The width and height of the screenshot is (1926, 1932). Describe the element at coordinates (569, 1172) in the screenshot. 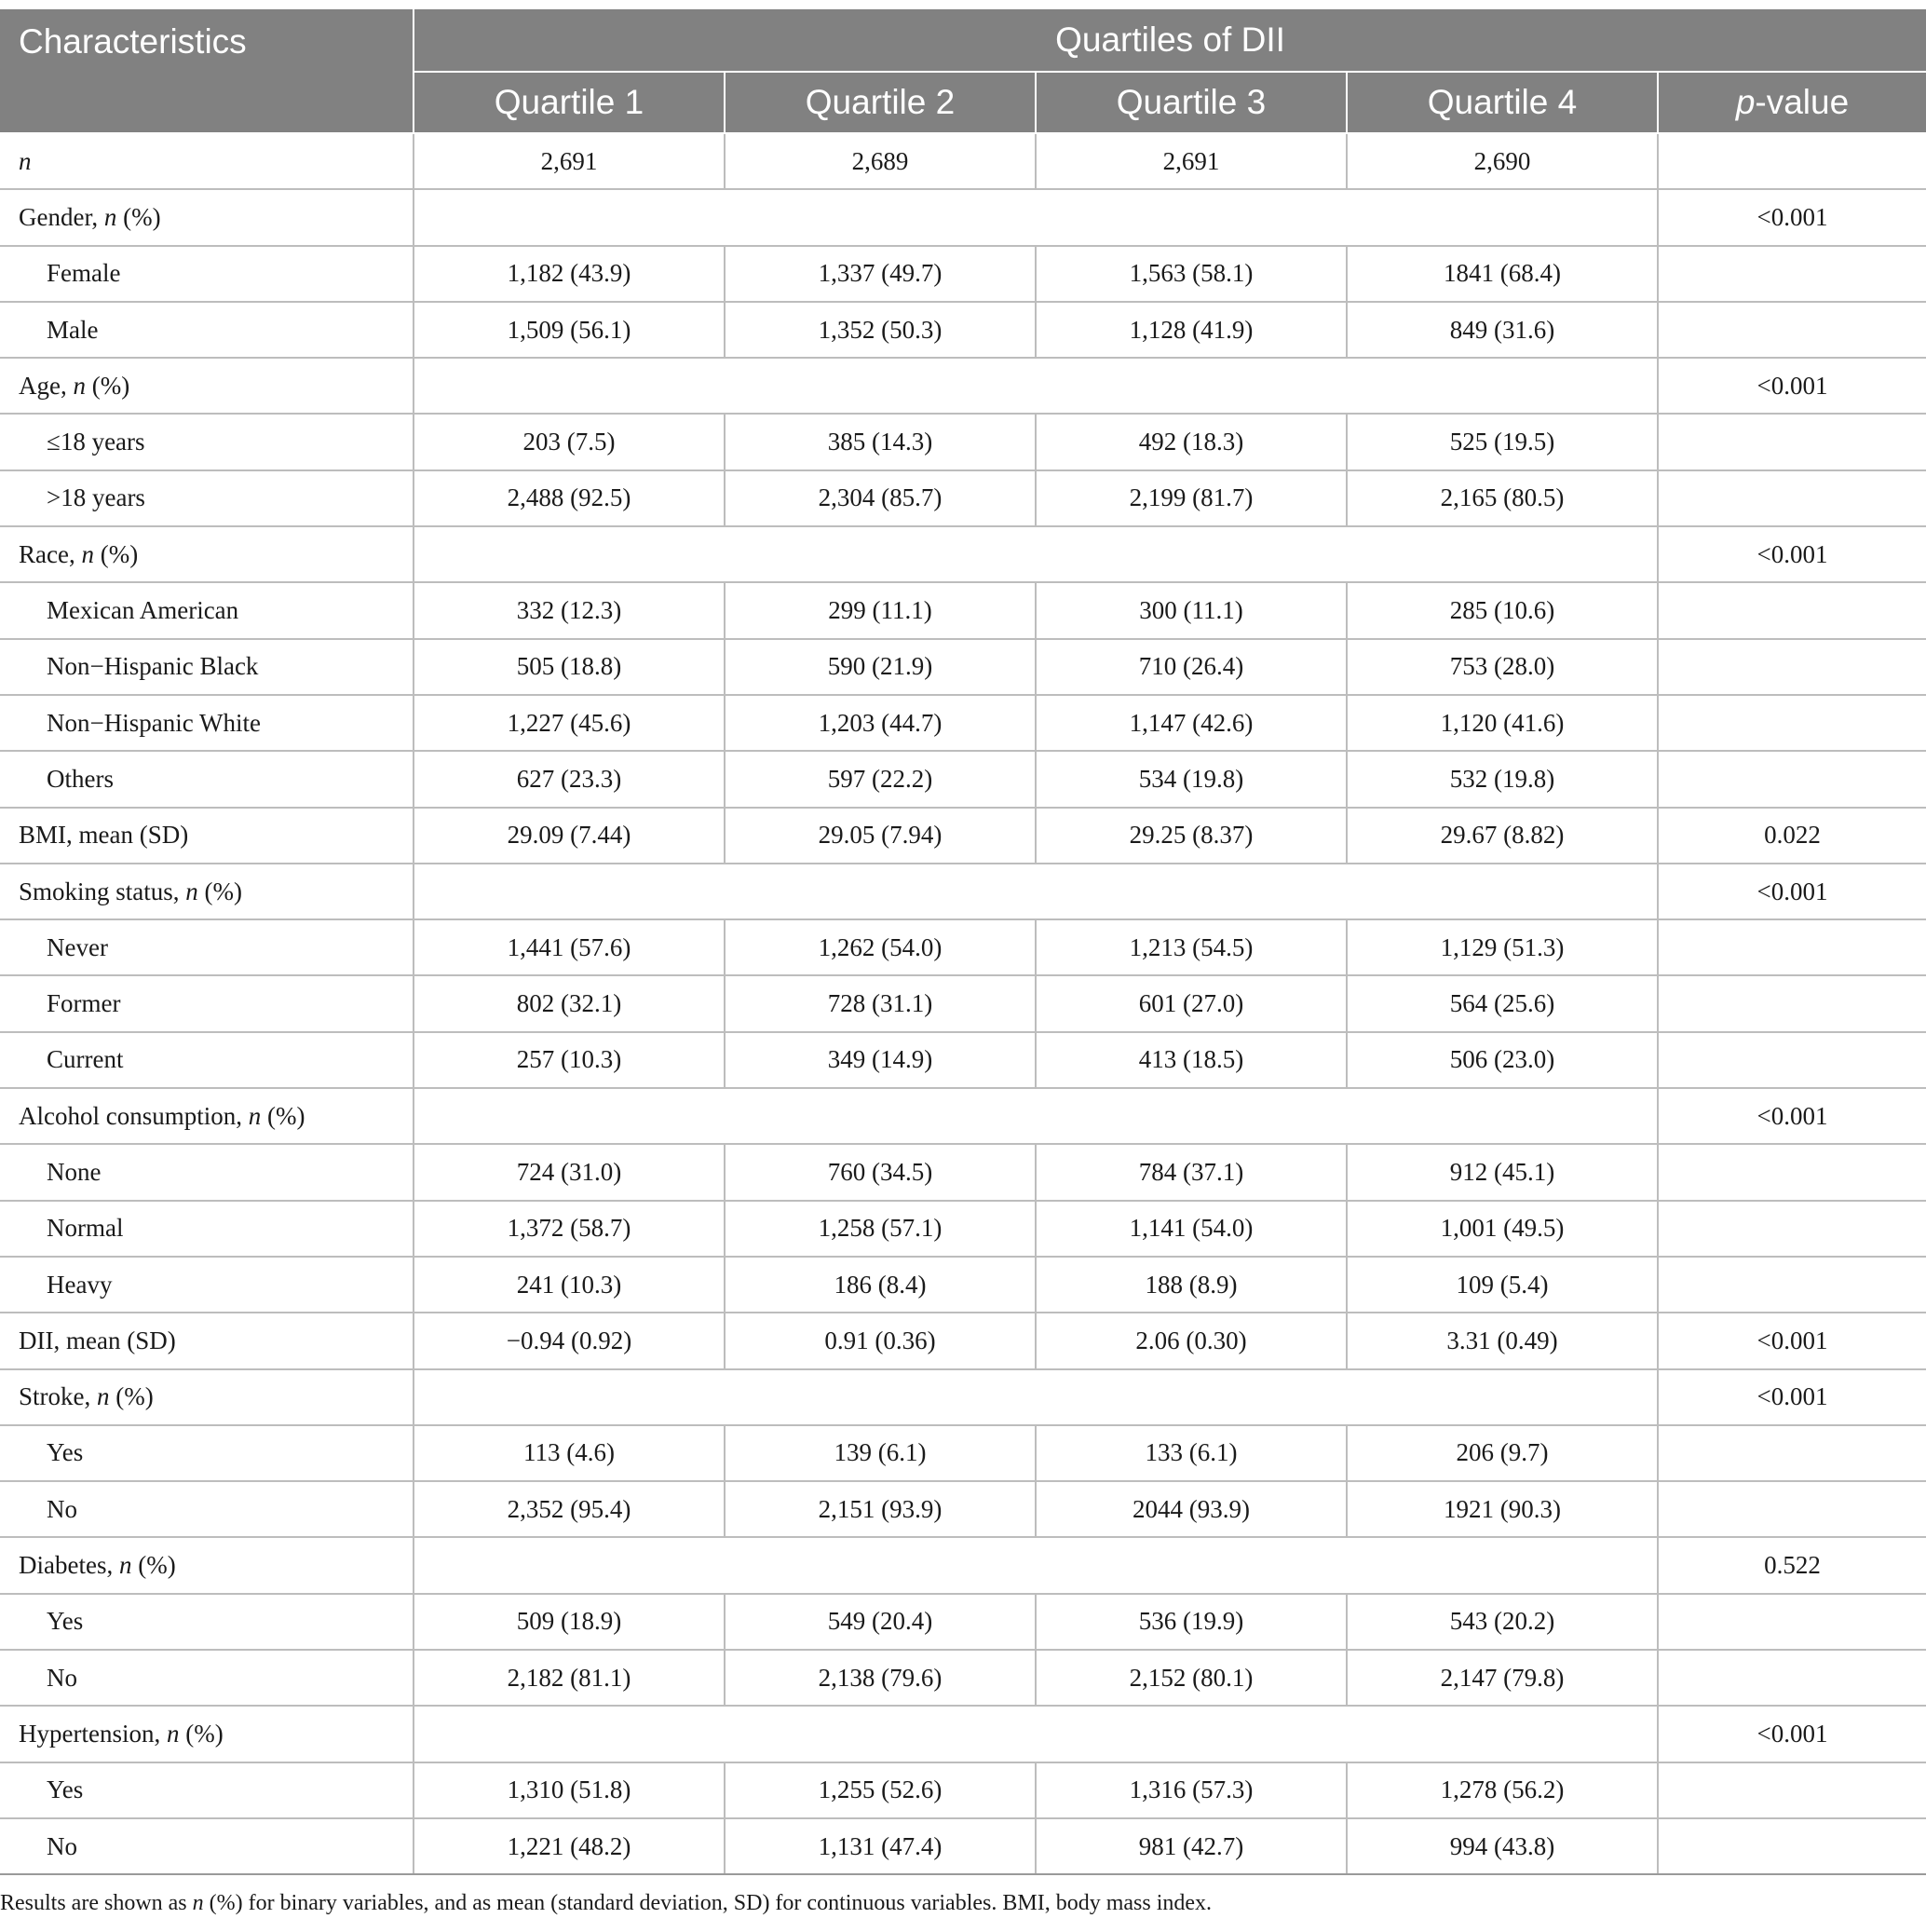

I see `value-cell-q1: 724 (31.0)` at that location.